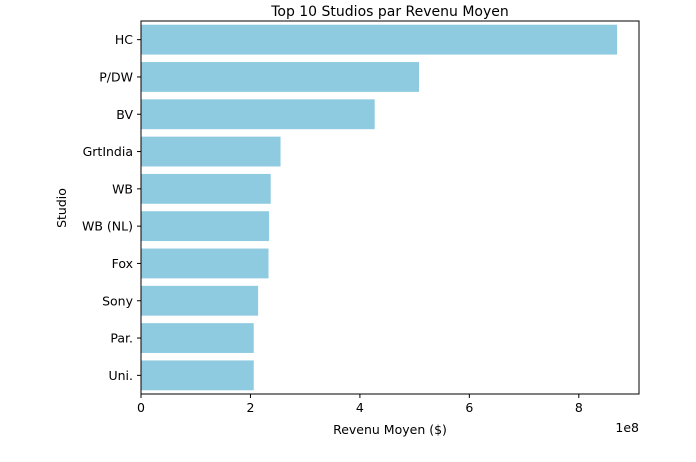  What do you see at coordinates (141, 407) in the screenshot?
I see `x-tick-label: 0` at bounding box center [141, 407].